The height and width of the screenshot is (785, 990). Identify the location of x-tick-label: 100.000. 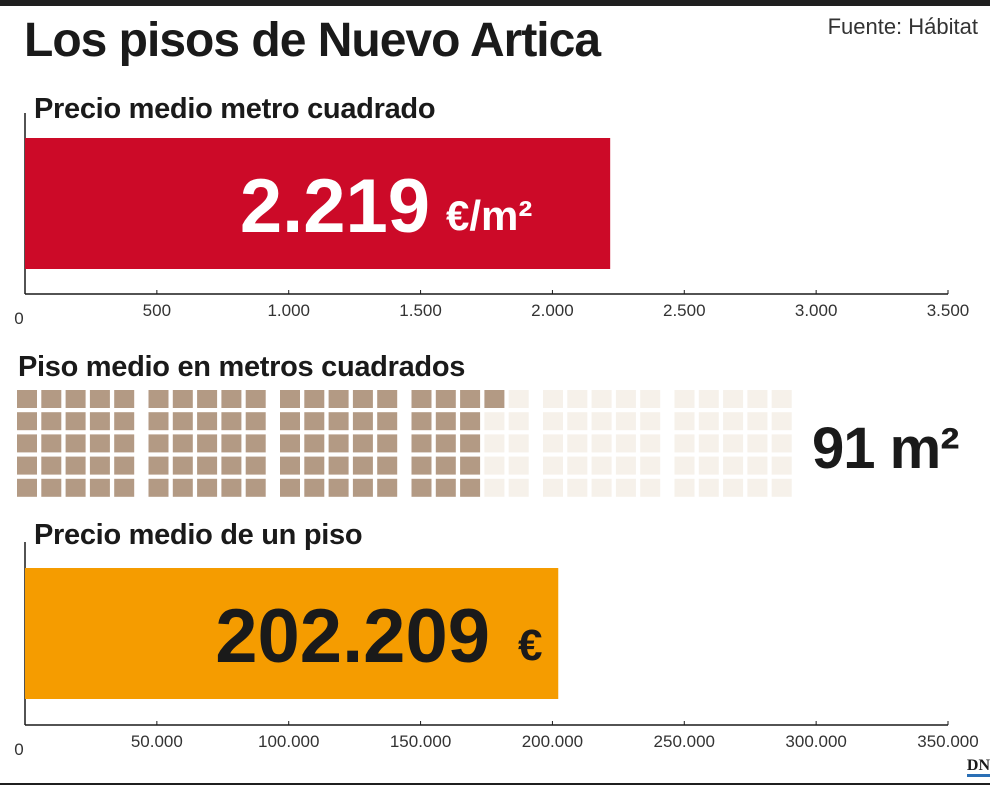
(288, 741).